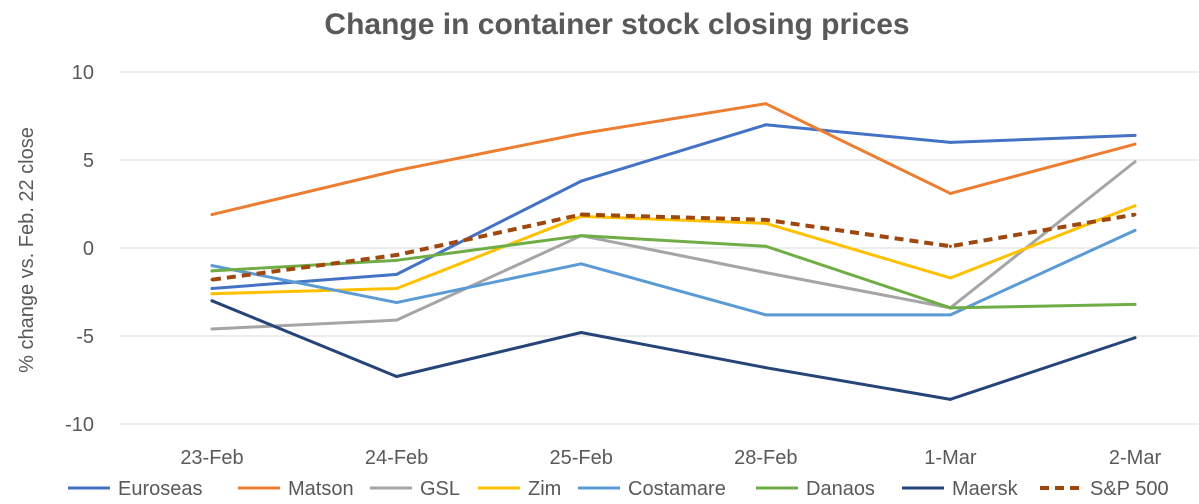 This screenshot has width=1199, height=504. Describe the element at coordinates (440, 489) in the screenshot. I see `legend-label: GSL` at that location.